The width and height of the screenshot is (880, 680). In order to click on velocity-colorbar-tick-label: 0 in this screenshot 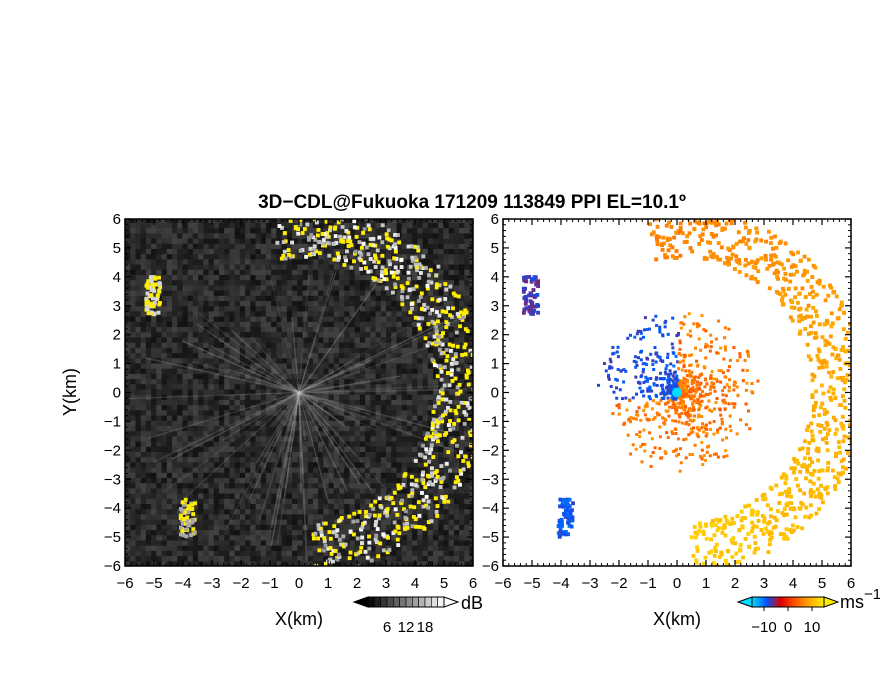, I will do `click(788, 627)`.